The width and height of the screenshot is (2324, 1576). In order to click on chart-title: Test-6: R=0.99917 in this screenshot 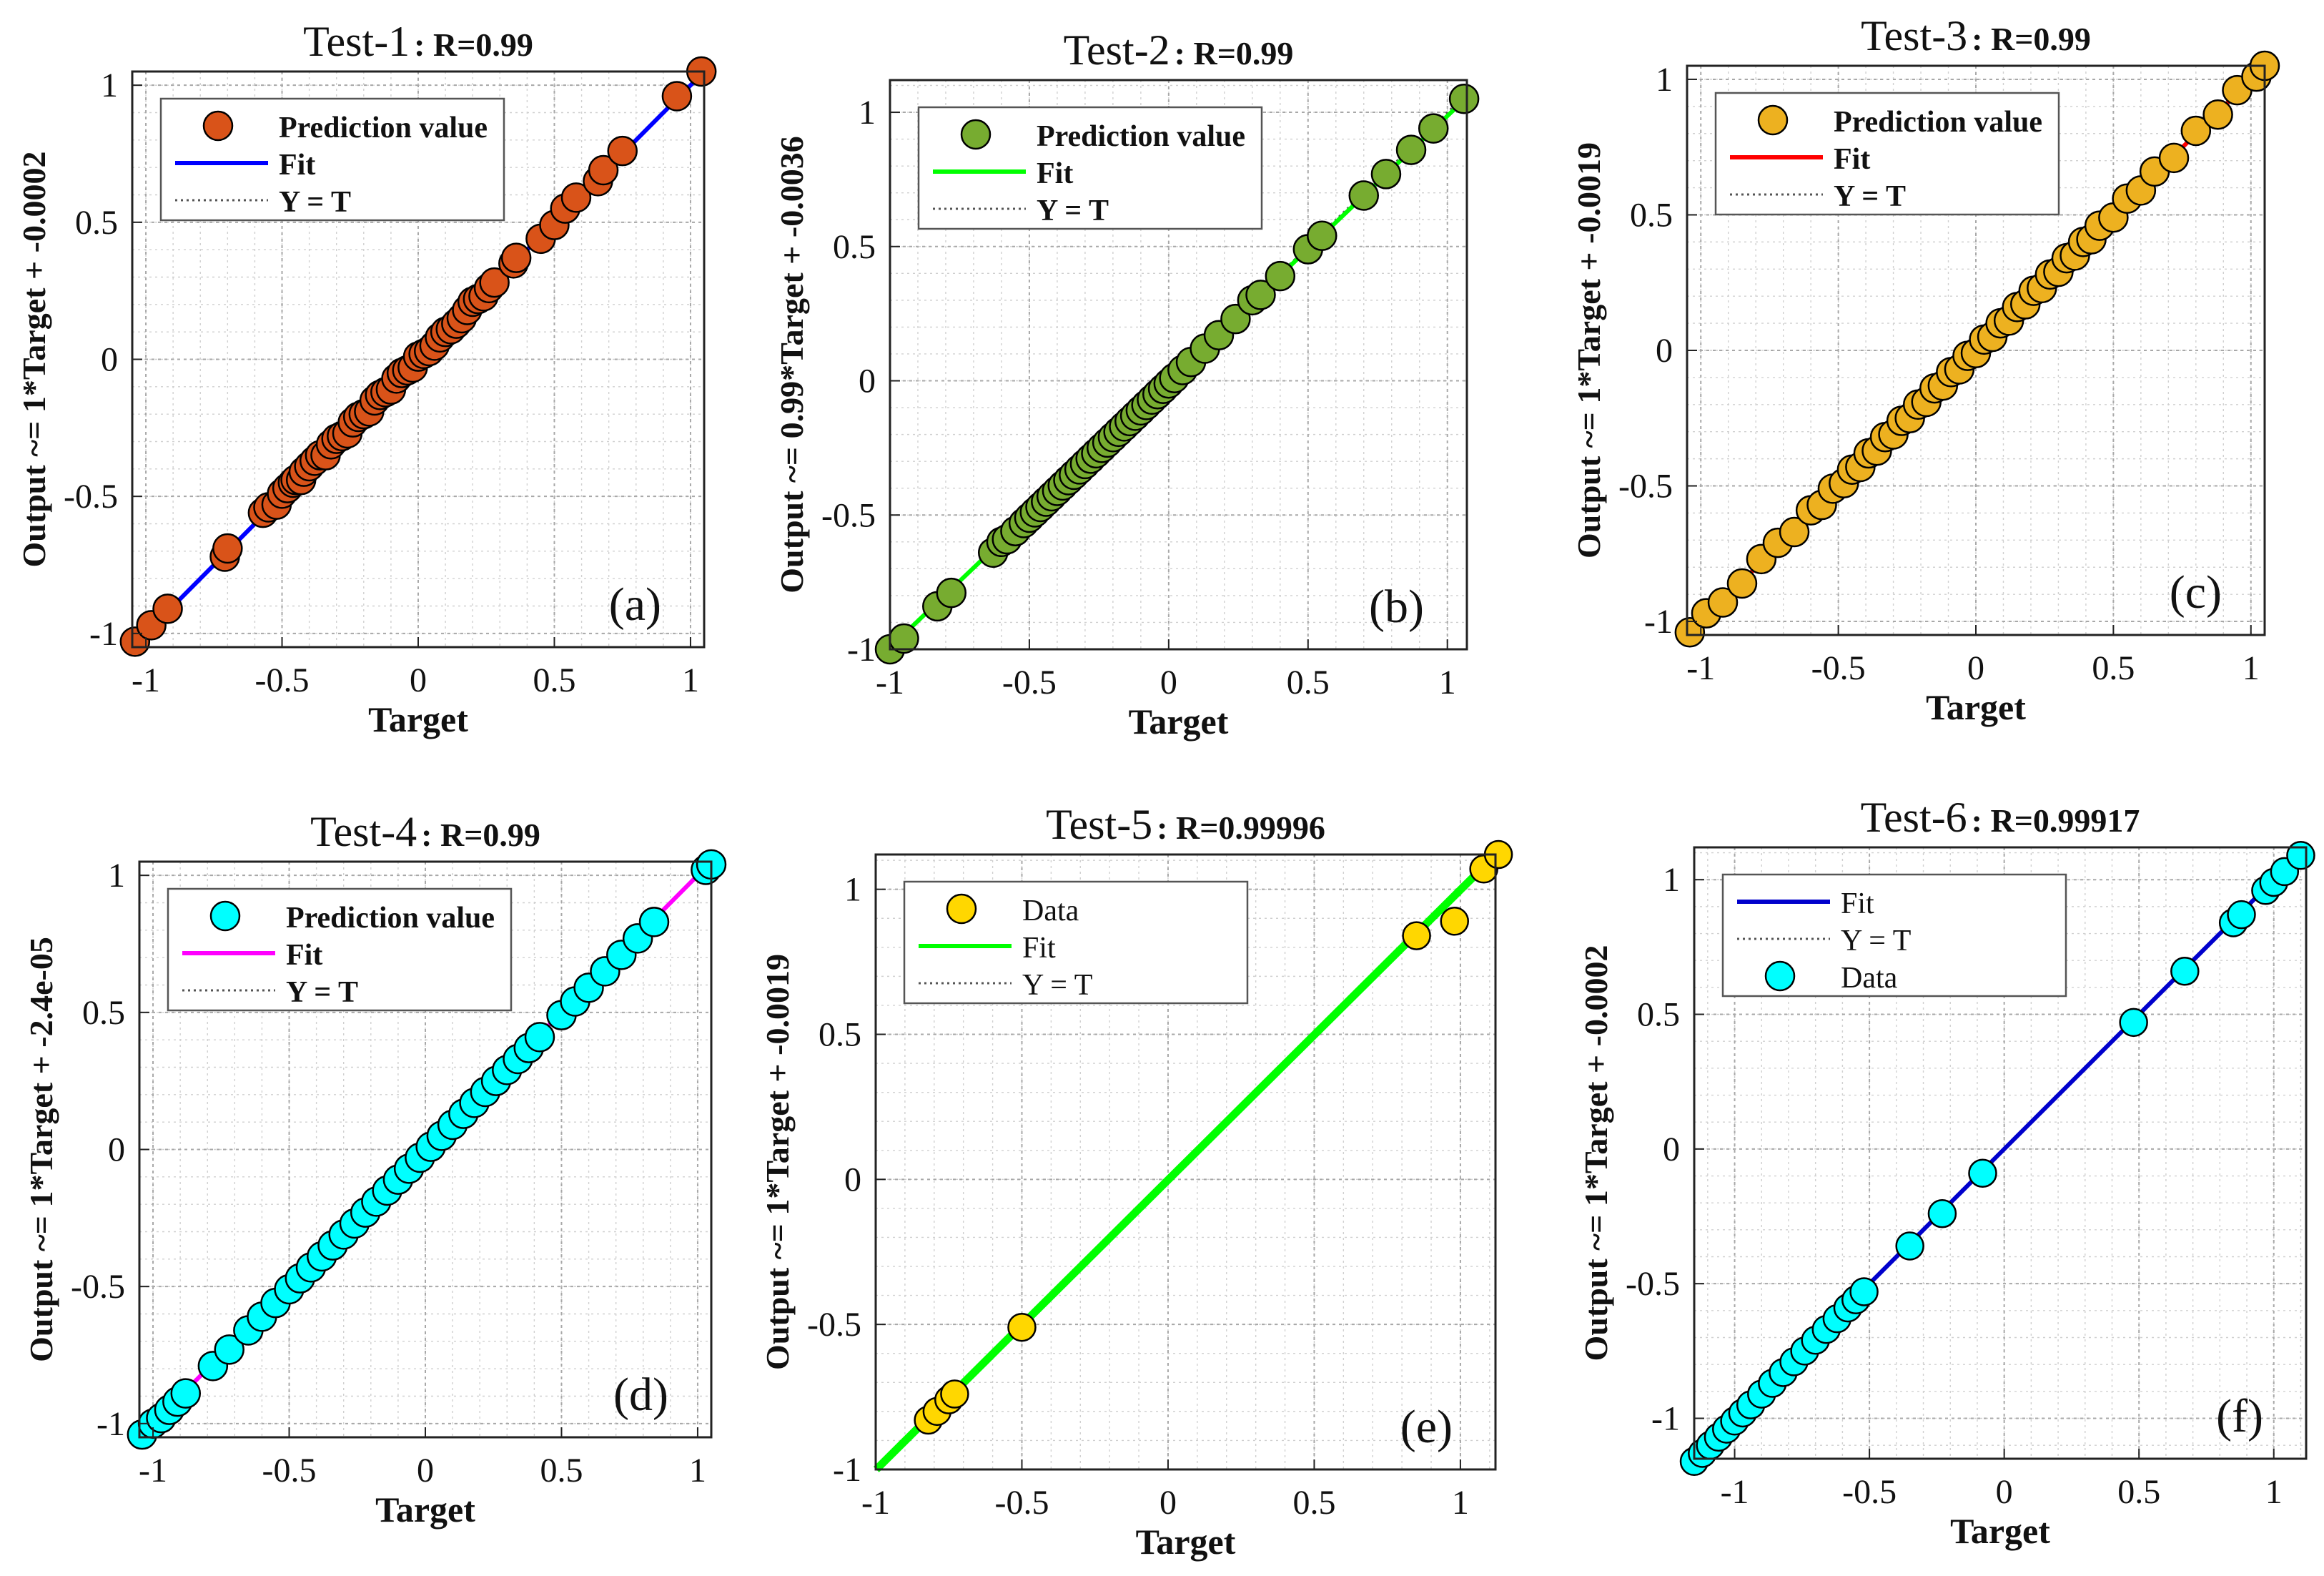, I will do `click(2000, 817)`.